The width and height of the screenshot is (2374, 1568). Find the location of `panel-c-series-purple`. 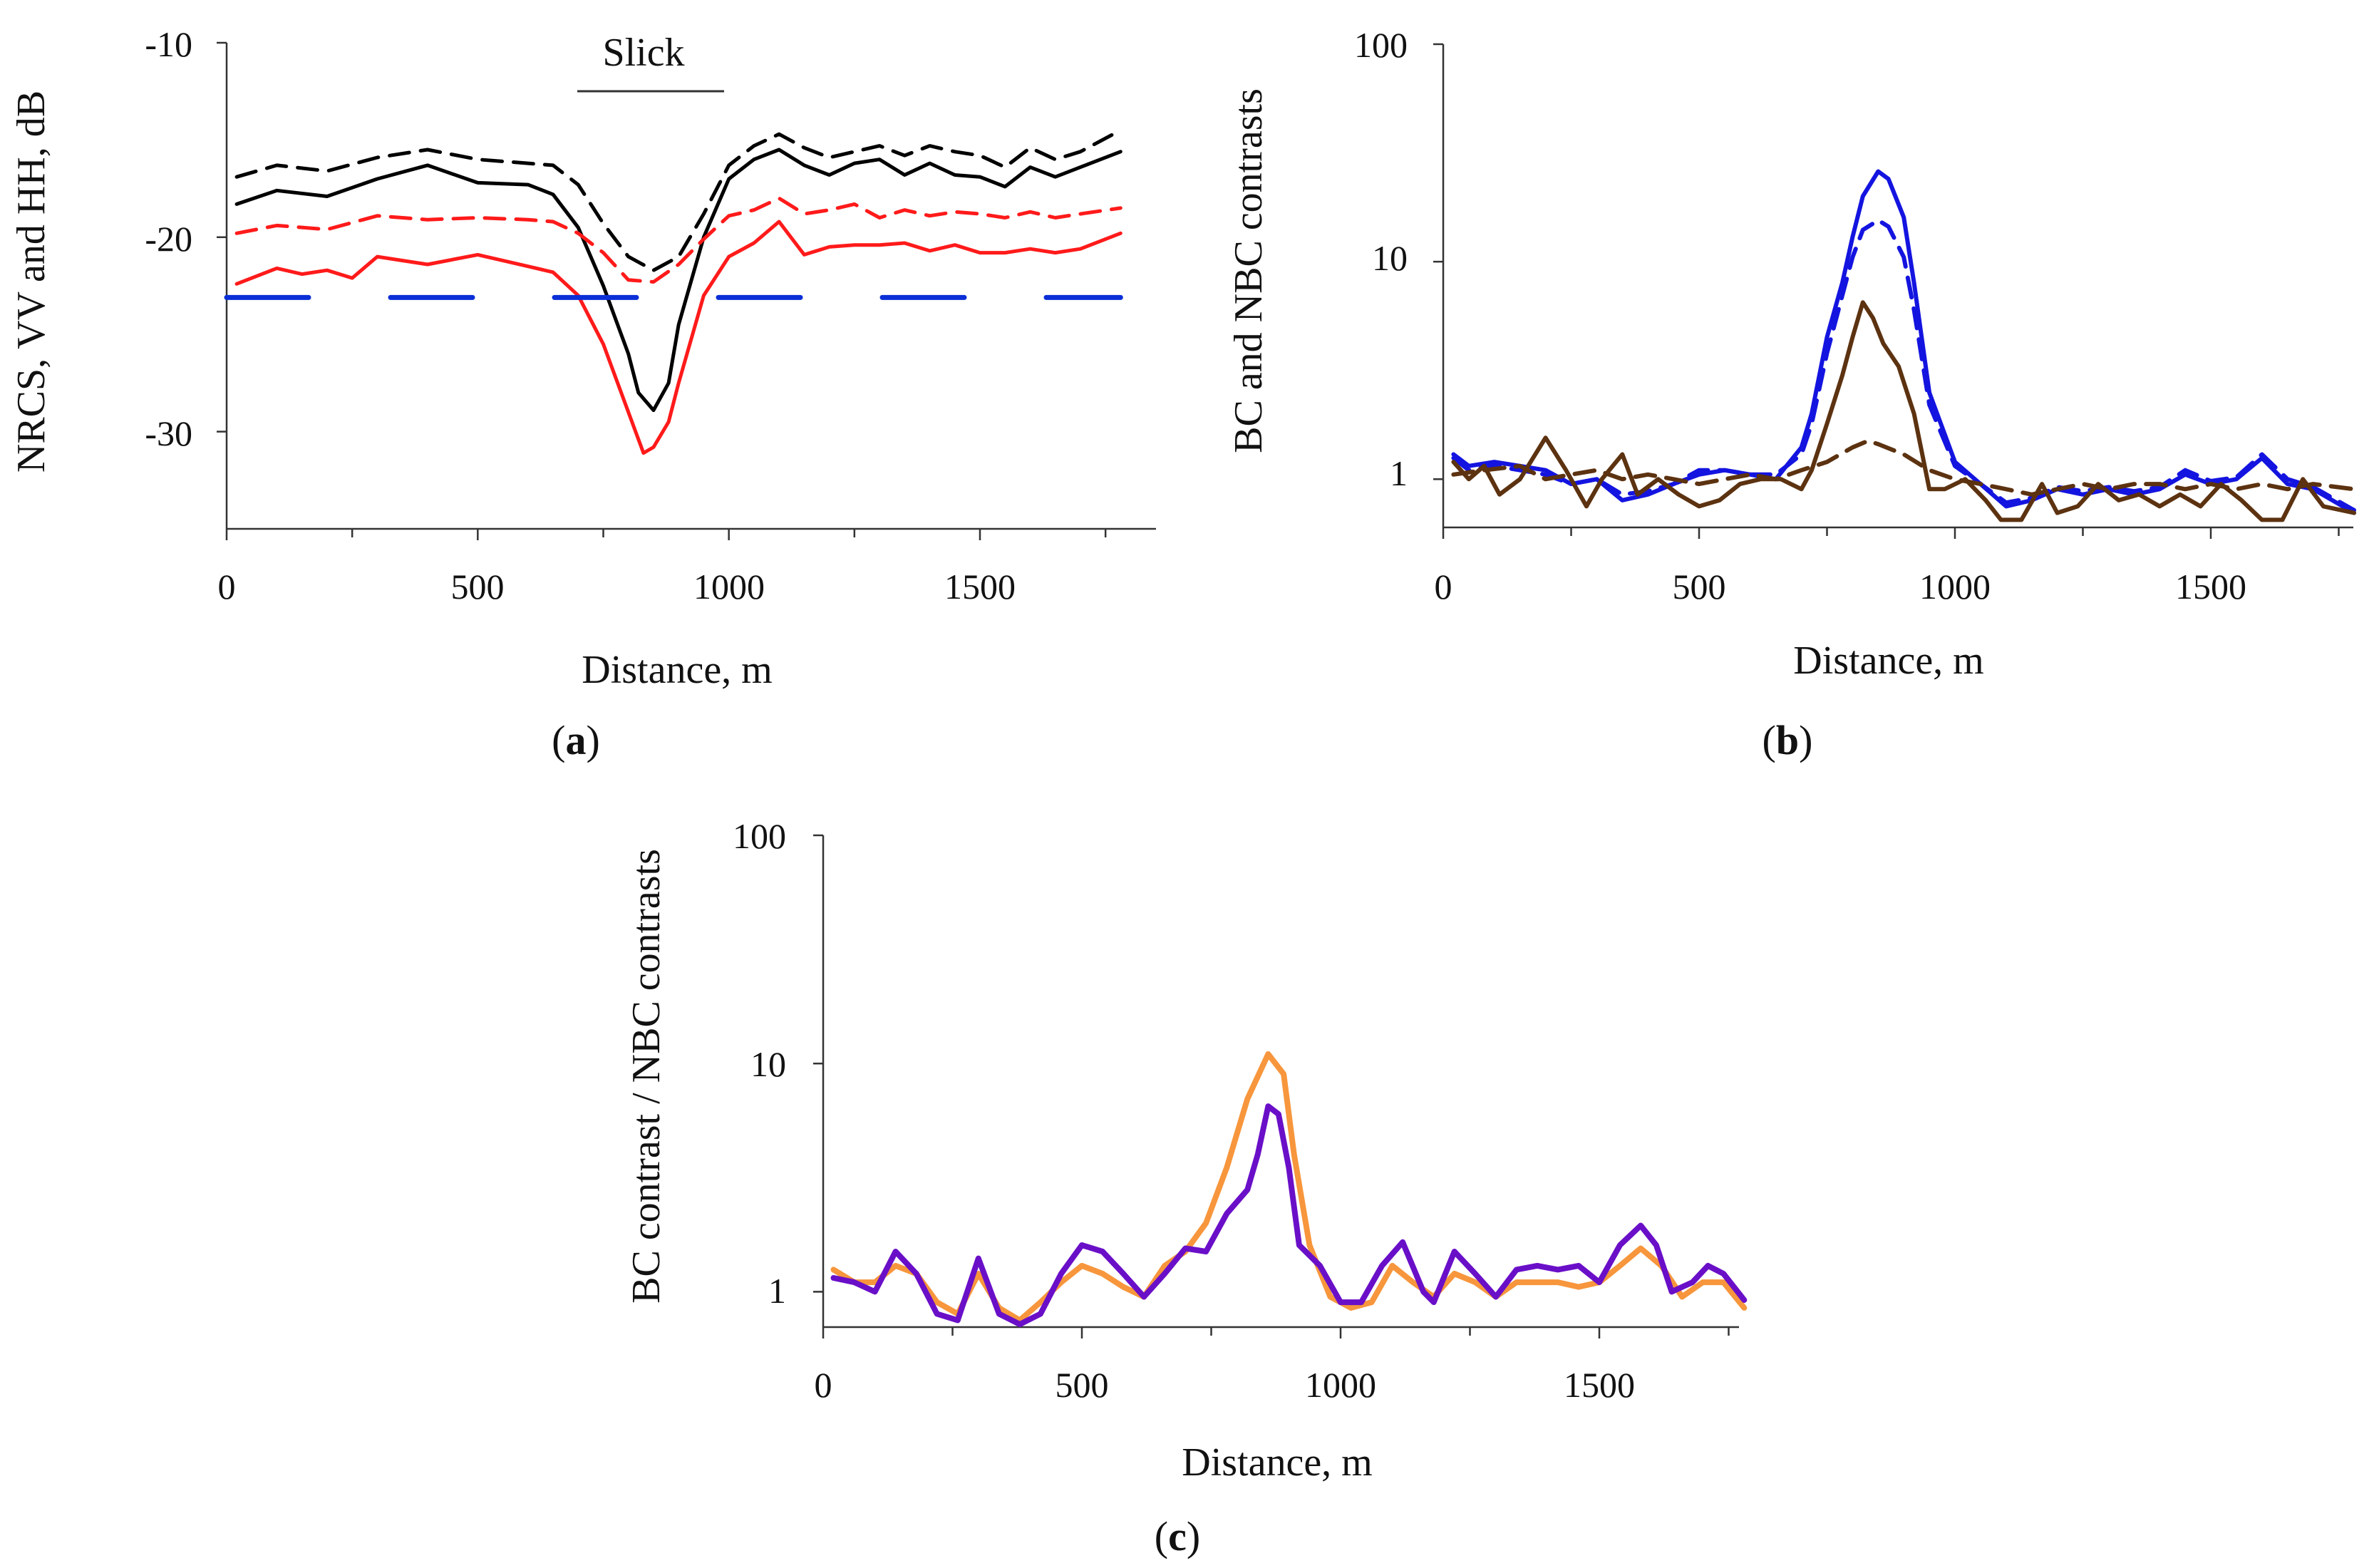

panel-c-series-purple is located at coordinates (1289, 1215).